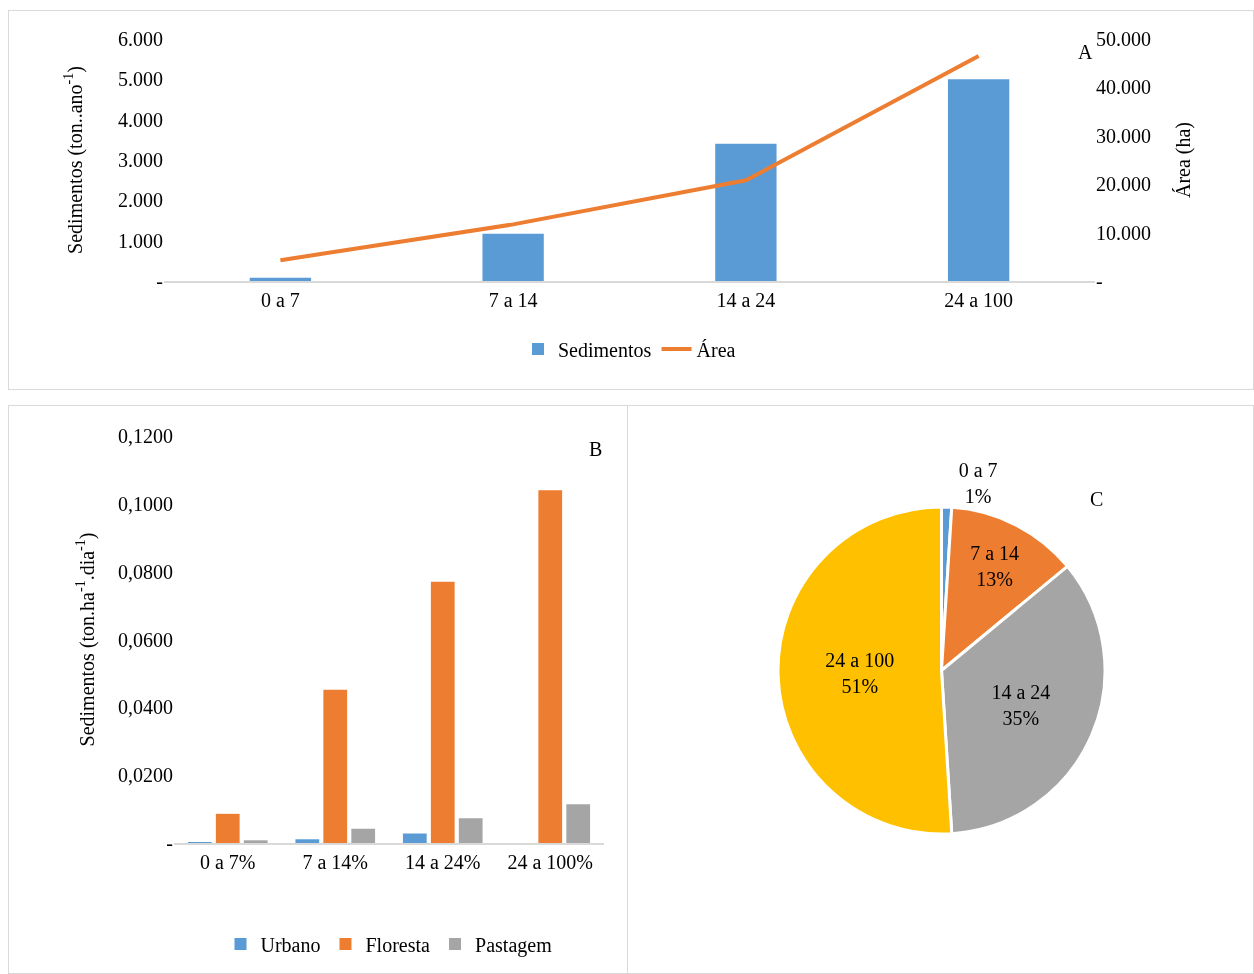  Describe the element at coordinates (140, 200) in the screenshot. I see `y-tick-label: 2.000` at that location.